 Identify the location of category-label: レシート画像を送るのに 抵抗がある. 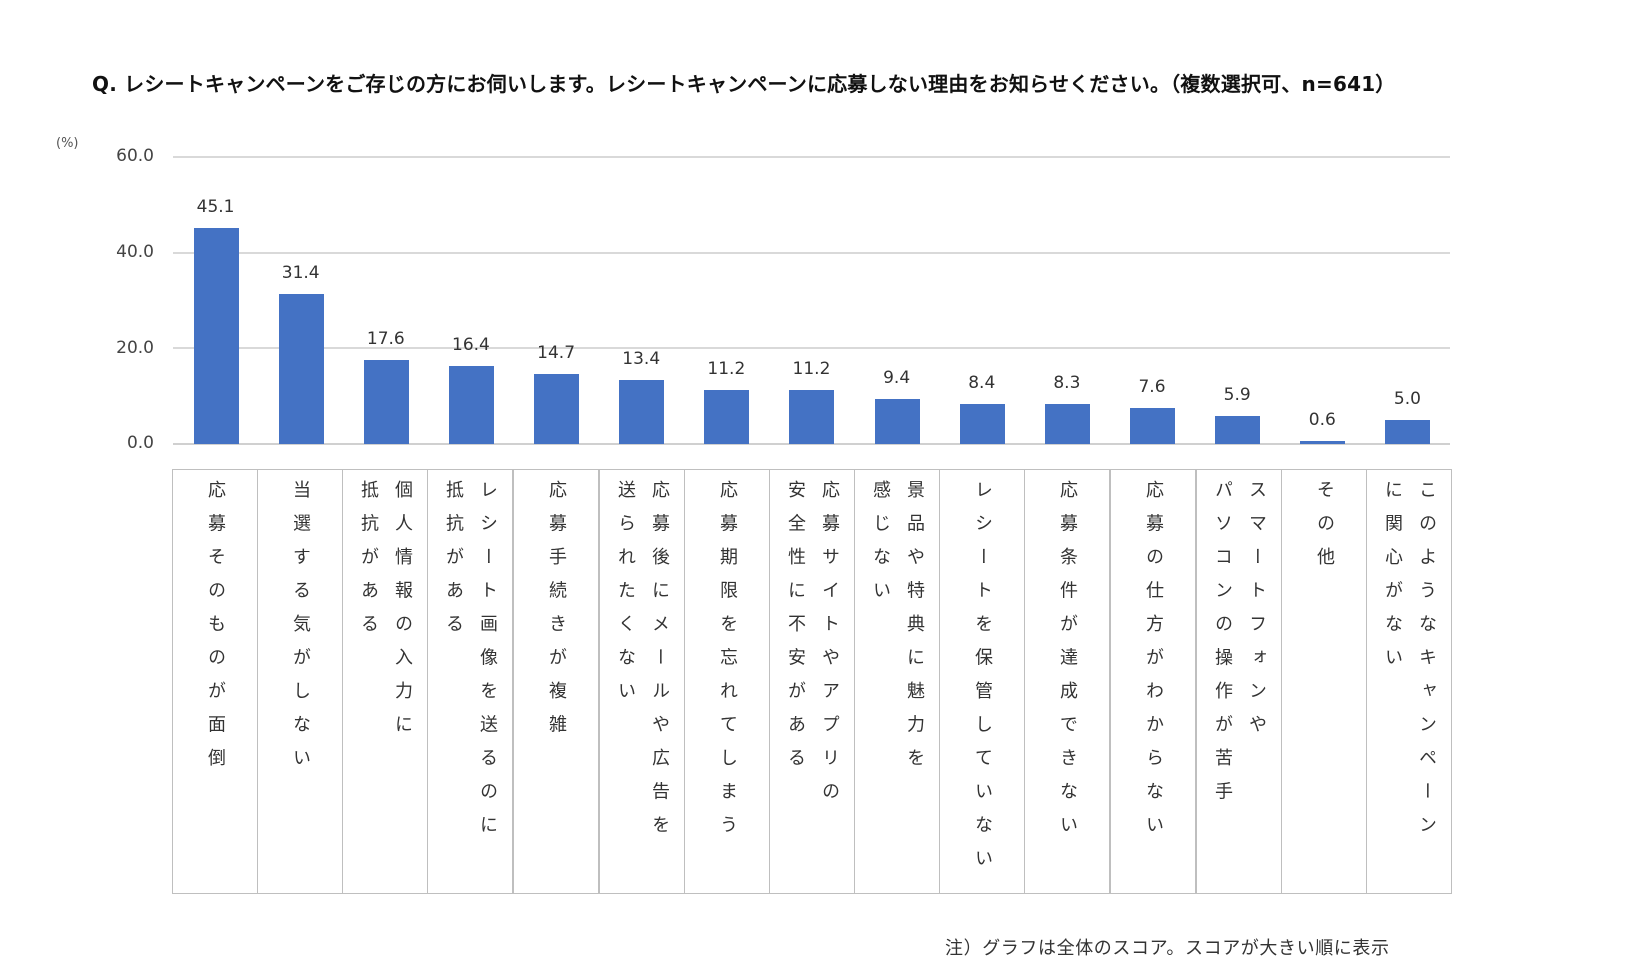
(470, 664).